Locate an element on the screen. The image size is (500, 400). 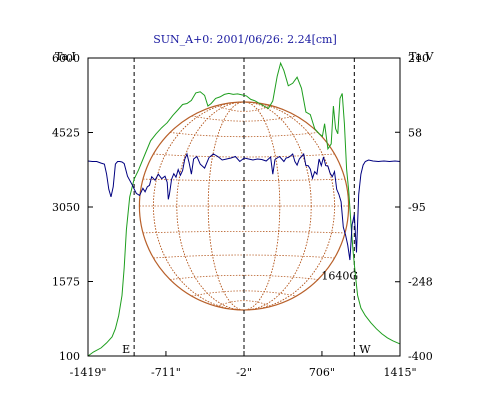
left-axis-label: Ta,I is located at coordinates (65, 56).